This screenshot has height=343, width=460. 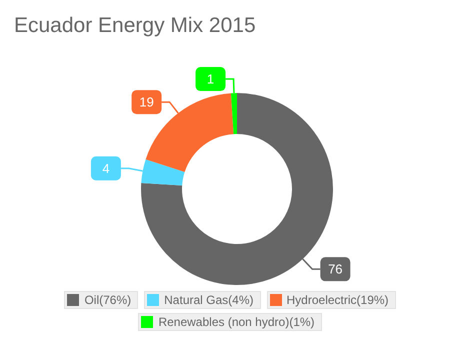 What do you see at coordinates (236, 322) in the screenshot?
I see `legend-label: Renewables (non hydro)(1%)` at bounding box center [236, 322].